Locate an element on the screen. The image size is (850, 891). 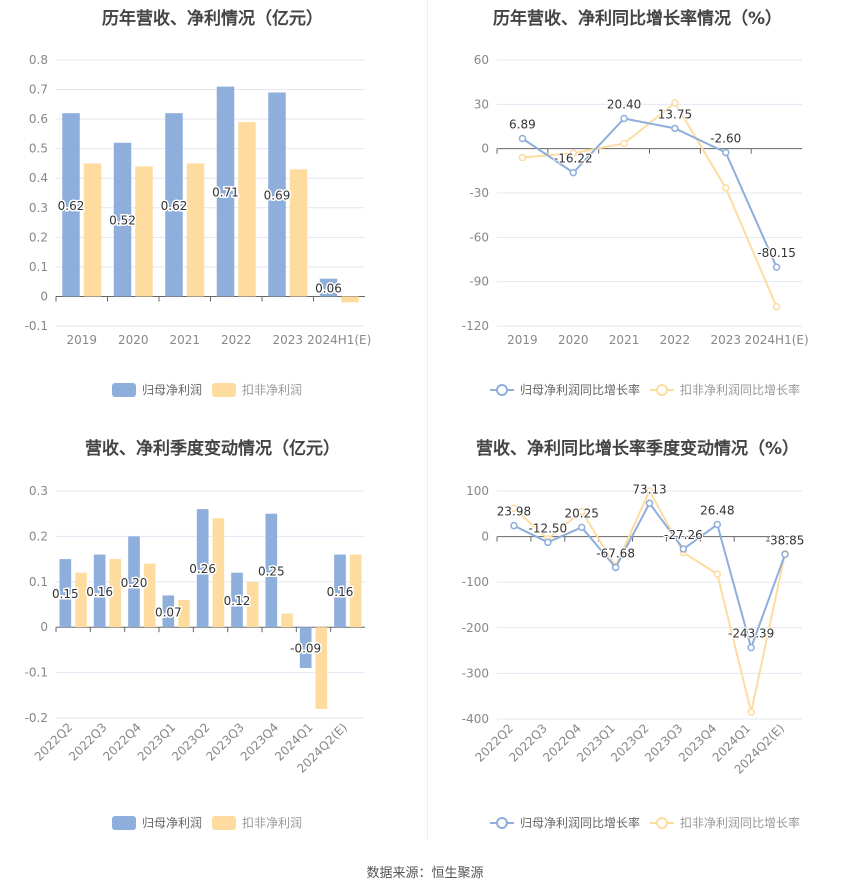
x-tick-label: 2021 is located at coordinates (624, 340).